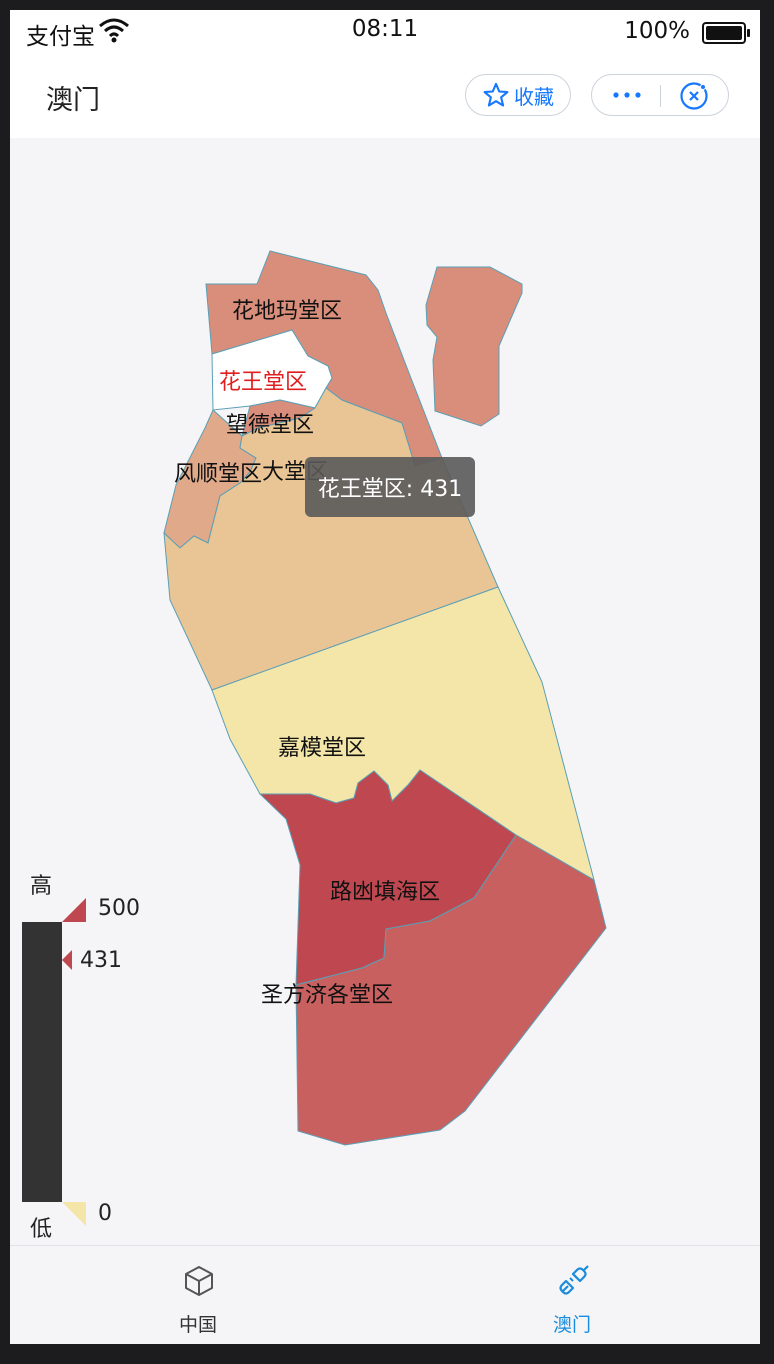 Image resolution: width=774 pixels, height=1364 pixels. What do you see at coordinates (451, 990) in the screenshot?
I see `region-shengfang` at bounding box center [451, 990].